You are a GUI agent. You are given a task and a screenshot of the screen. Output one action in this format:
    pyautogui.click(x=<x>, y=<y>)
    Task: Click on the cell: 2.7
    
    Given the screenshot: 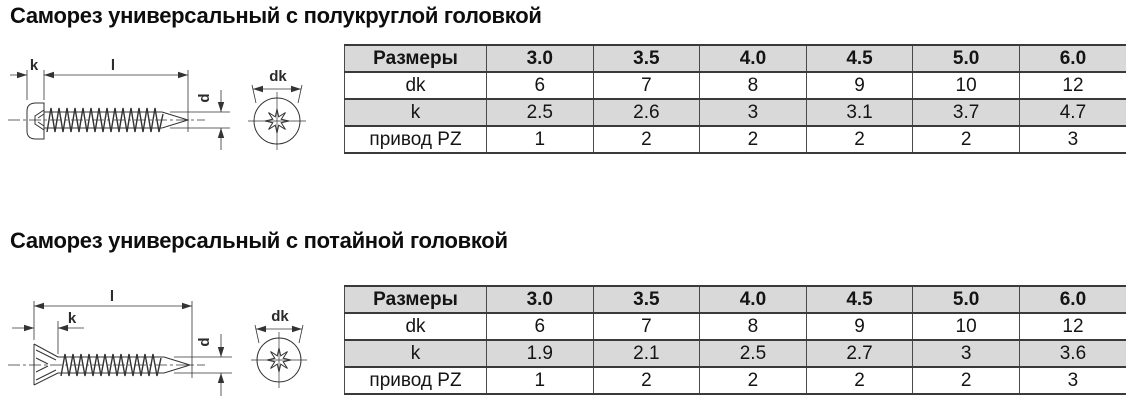 What is the action you would take?
    pyautogui.click(x=859, y=353)
    